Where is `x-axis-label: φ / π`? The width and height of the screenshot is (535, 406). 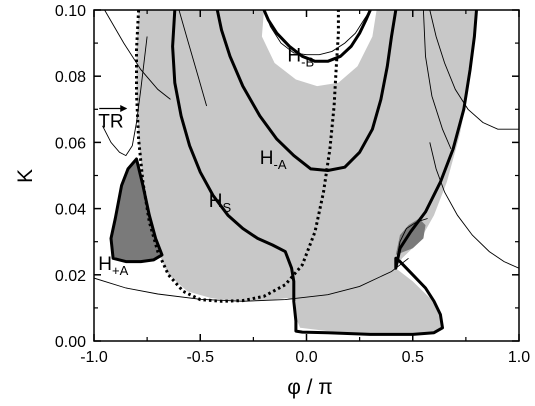 x-axis-label: φ / π is located at coordinates (310, 387).